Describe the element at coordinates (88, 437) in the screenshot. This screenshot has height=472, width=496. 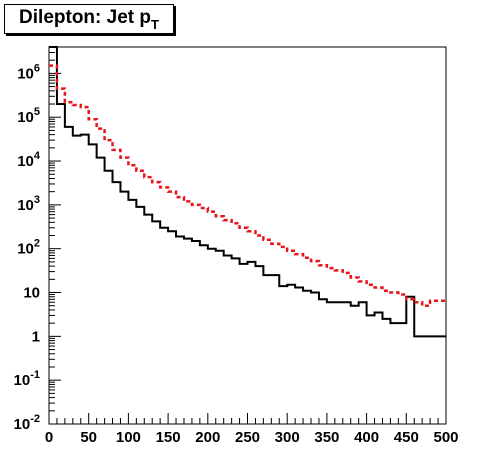
I see `x-tick-label: 50` at that location.